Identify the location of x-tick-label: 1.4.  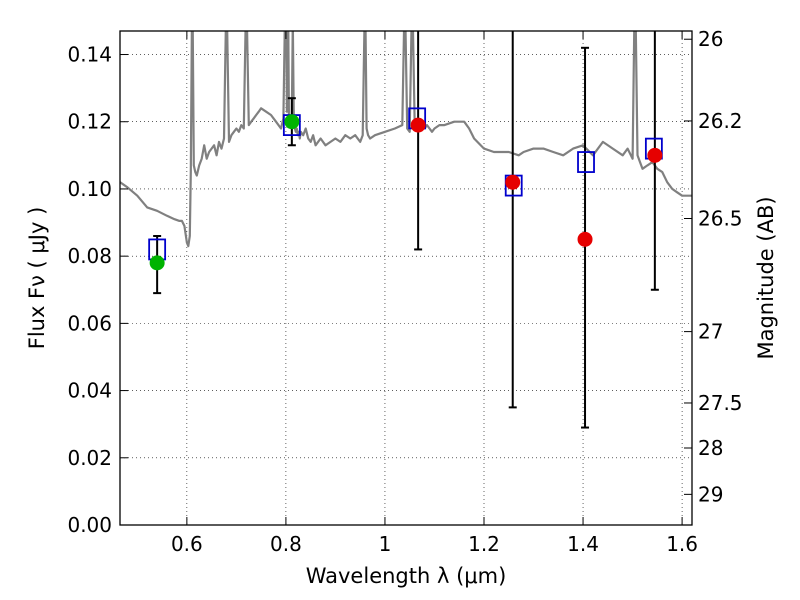
(583, 544).